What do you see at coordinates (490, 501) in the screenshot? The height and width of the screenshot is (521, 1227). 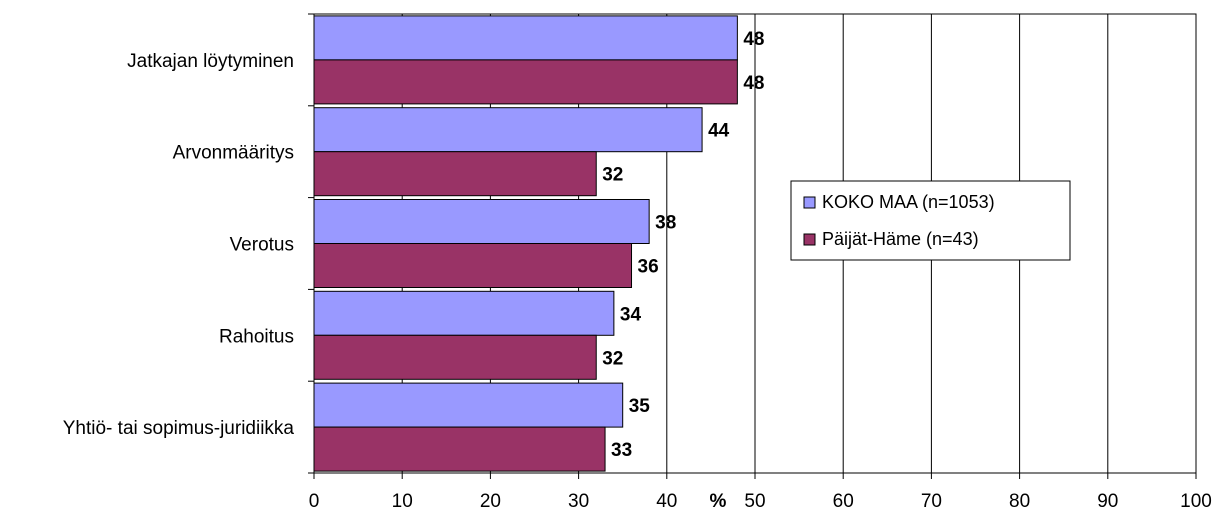 I see `x-tick-label: 20` at bounding box center [490, 501].